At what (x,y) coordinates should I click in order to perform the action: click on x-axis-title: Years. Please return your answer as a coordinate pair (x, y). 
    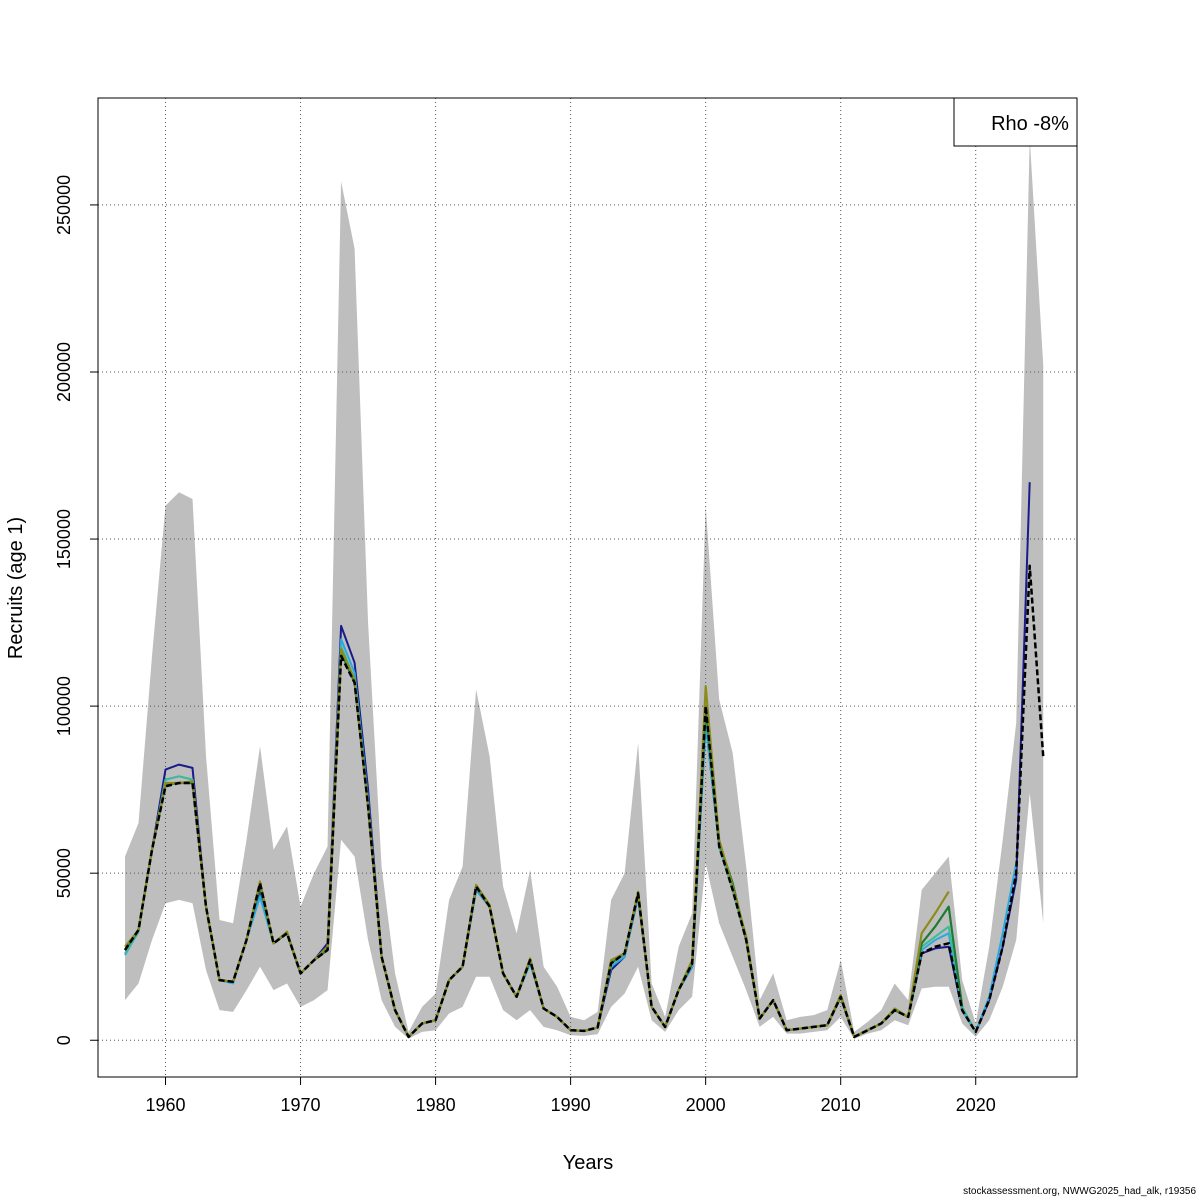
    Looking at the image, I should click on (588, 1163).